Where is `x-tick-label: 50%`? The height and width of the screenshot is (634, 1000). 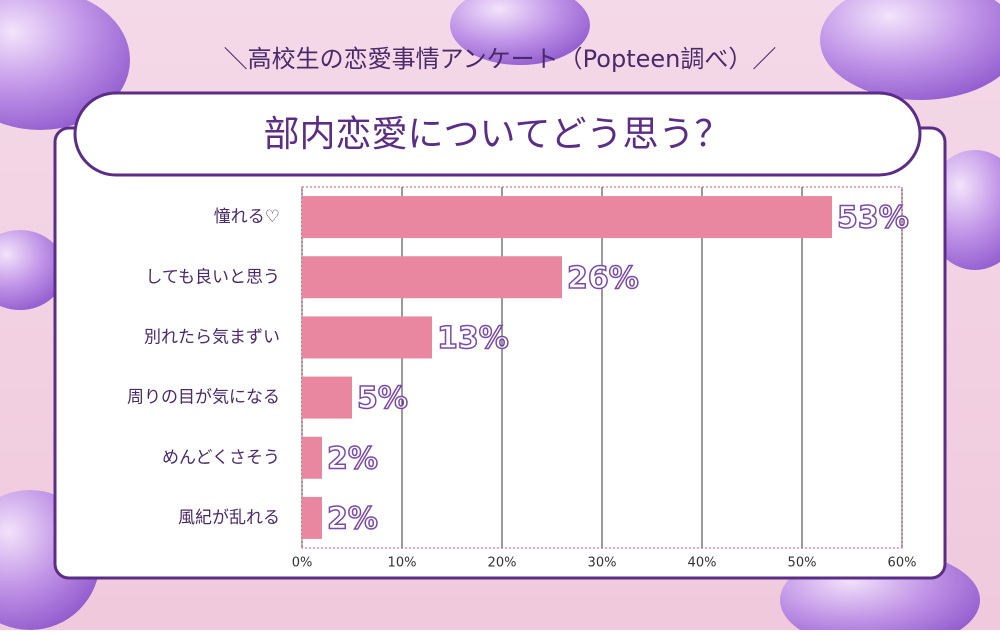 x-tick-label: 50% is located at coordinates (802, 563).